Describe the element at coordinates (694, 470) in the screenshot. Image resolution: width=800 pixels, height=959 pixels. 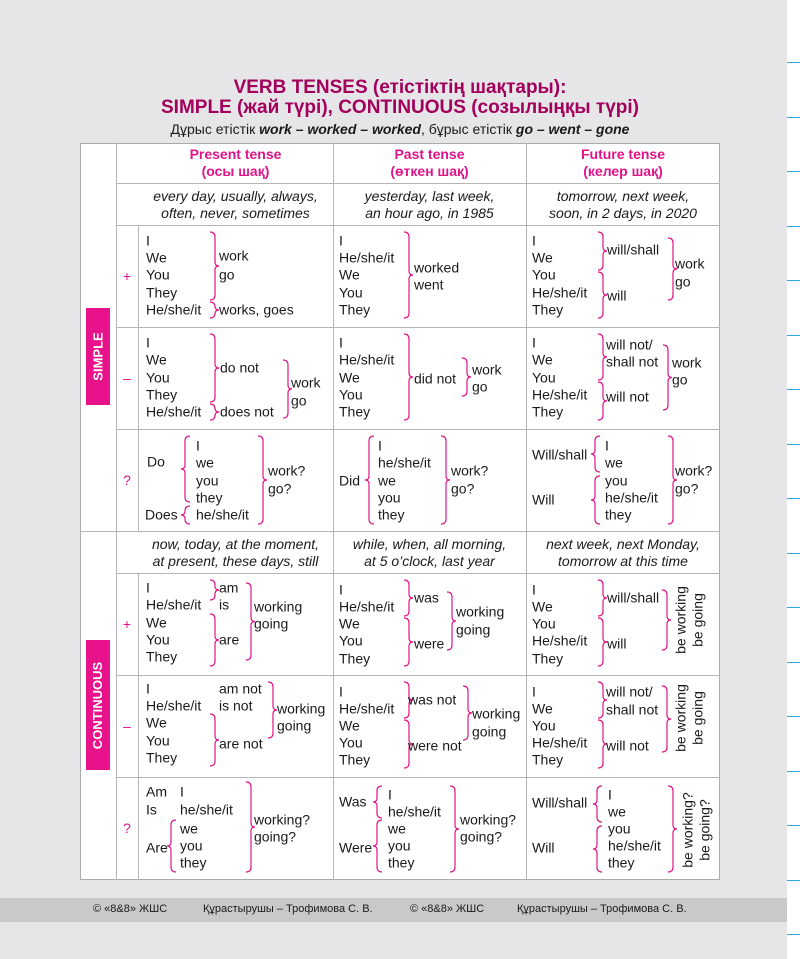
I see `verb-form: work?` at that location.